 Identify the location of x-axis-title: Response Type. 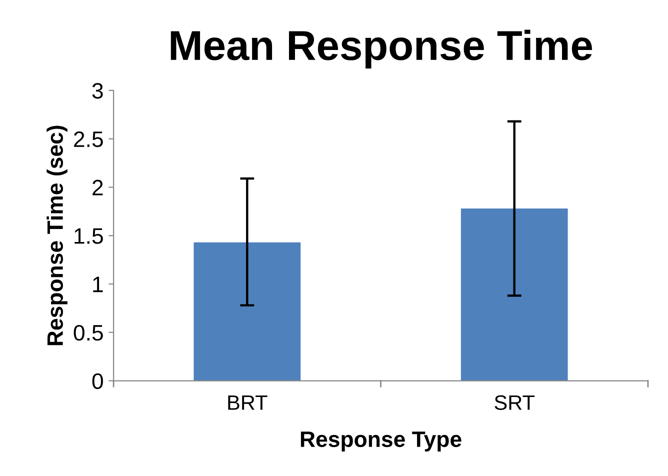
(381, 442).